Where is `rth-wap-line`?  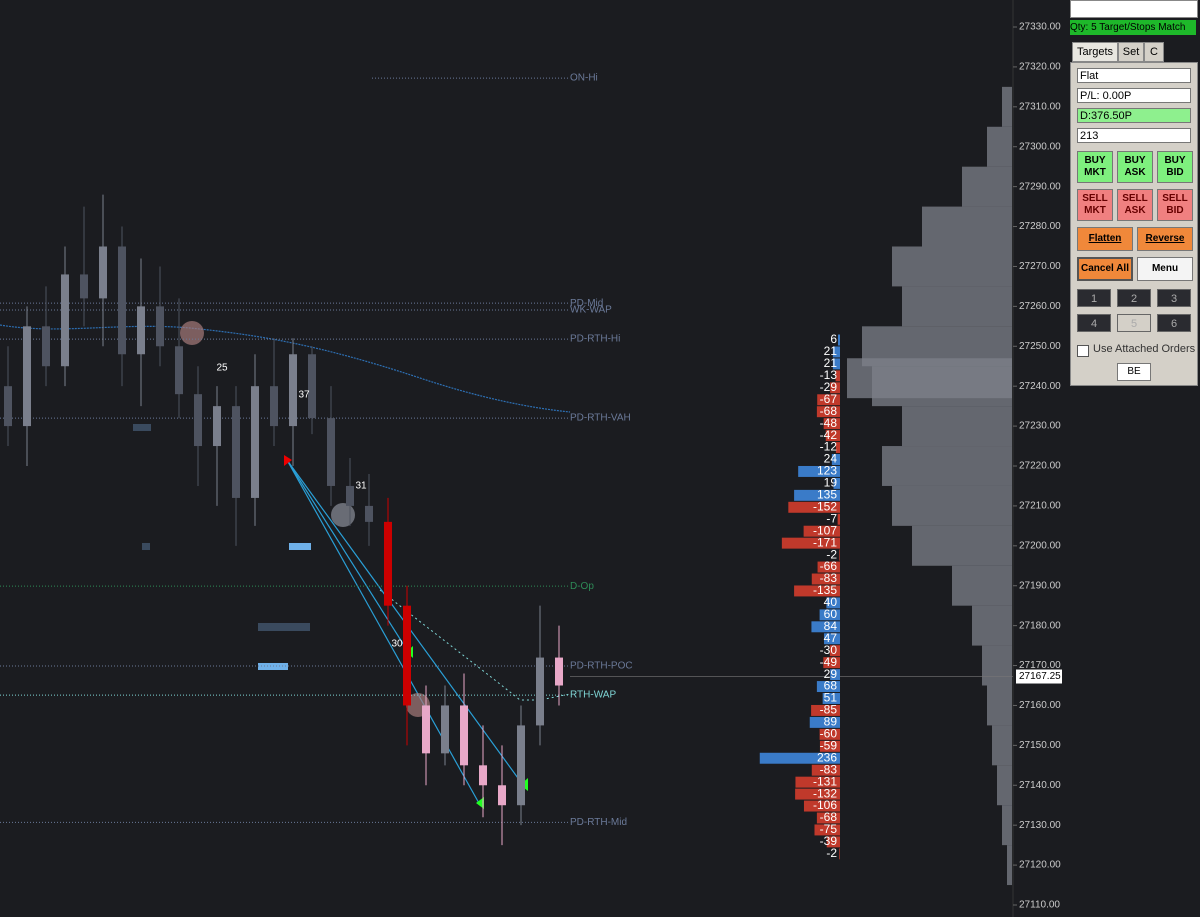 rth-wap-line is located at coordinates (475, 645).